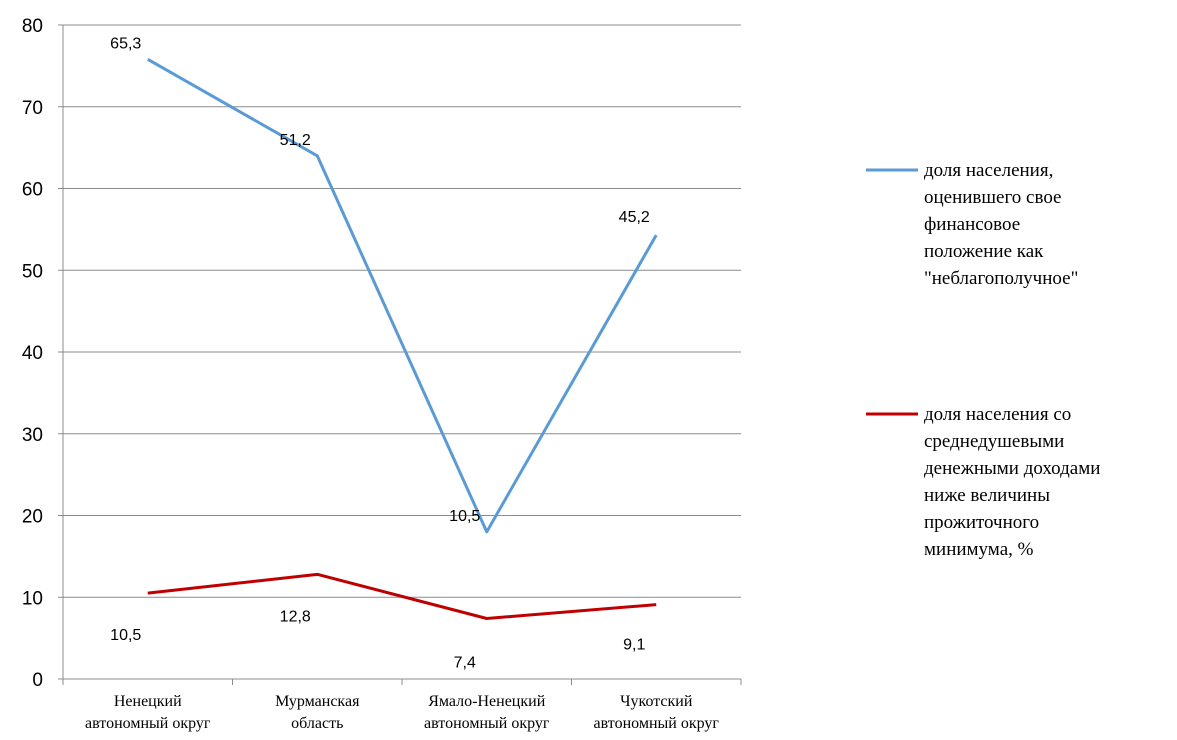 The width and height of the screenshot is (1177, 740). Describe the element at coordinates (32, 435) in the screenshot. I see `y-tick-label: 30` at that location.